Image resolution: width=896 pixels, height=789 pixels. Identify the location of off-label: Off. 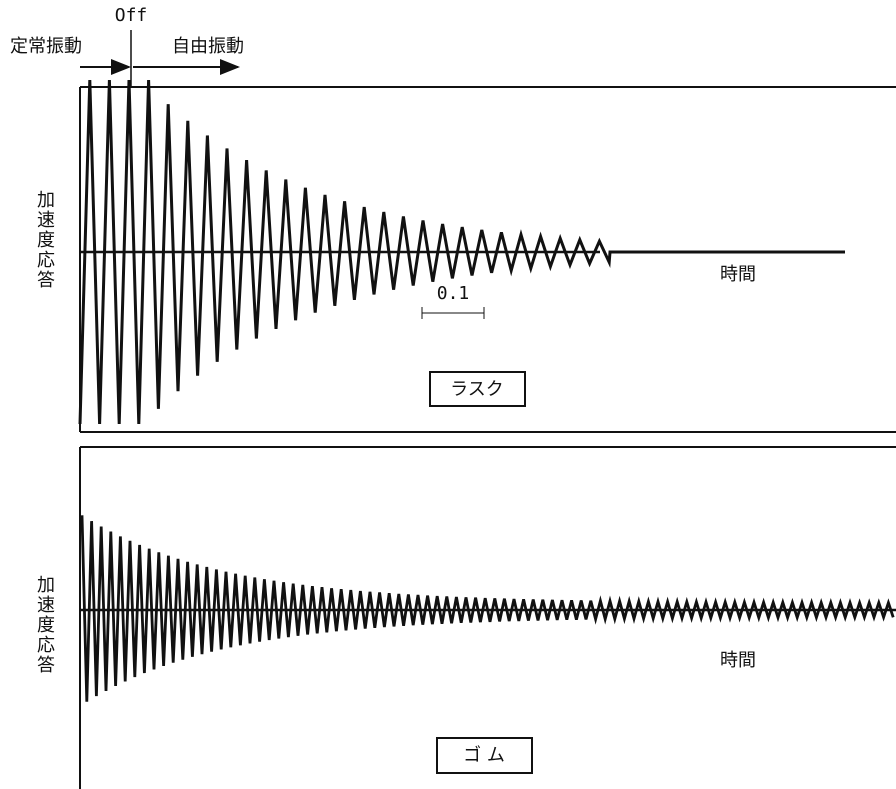
(131, 15).